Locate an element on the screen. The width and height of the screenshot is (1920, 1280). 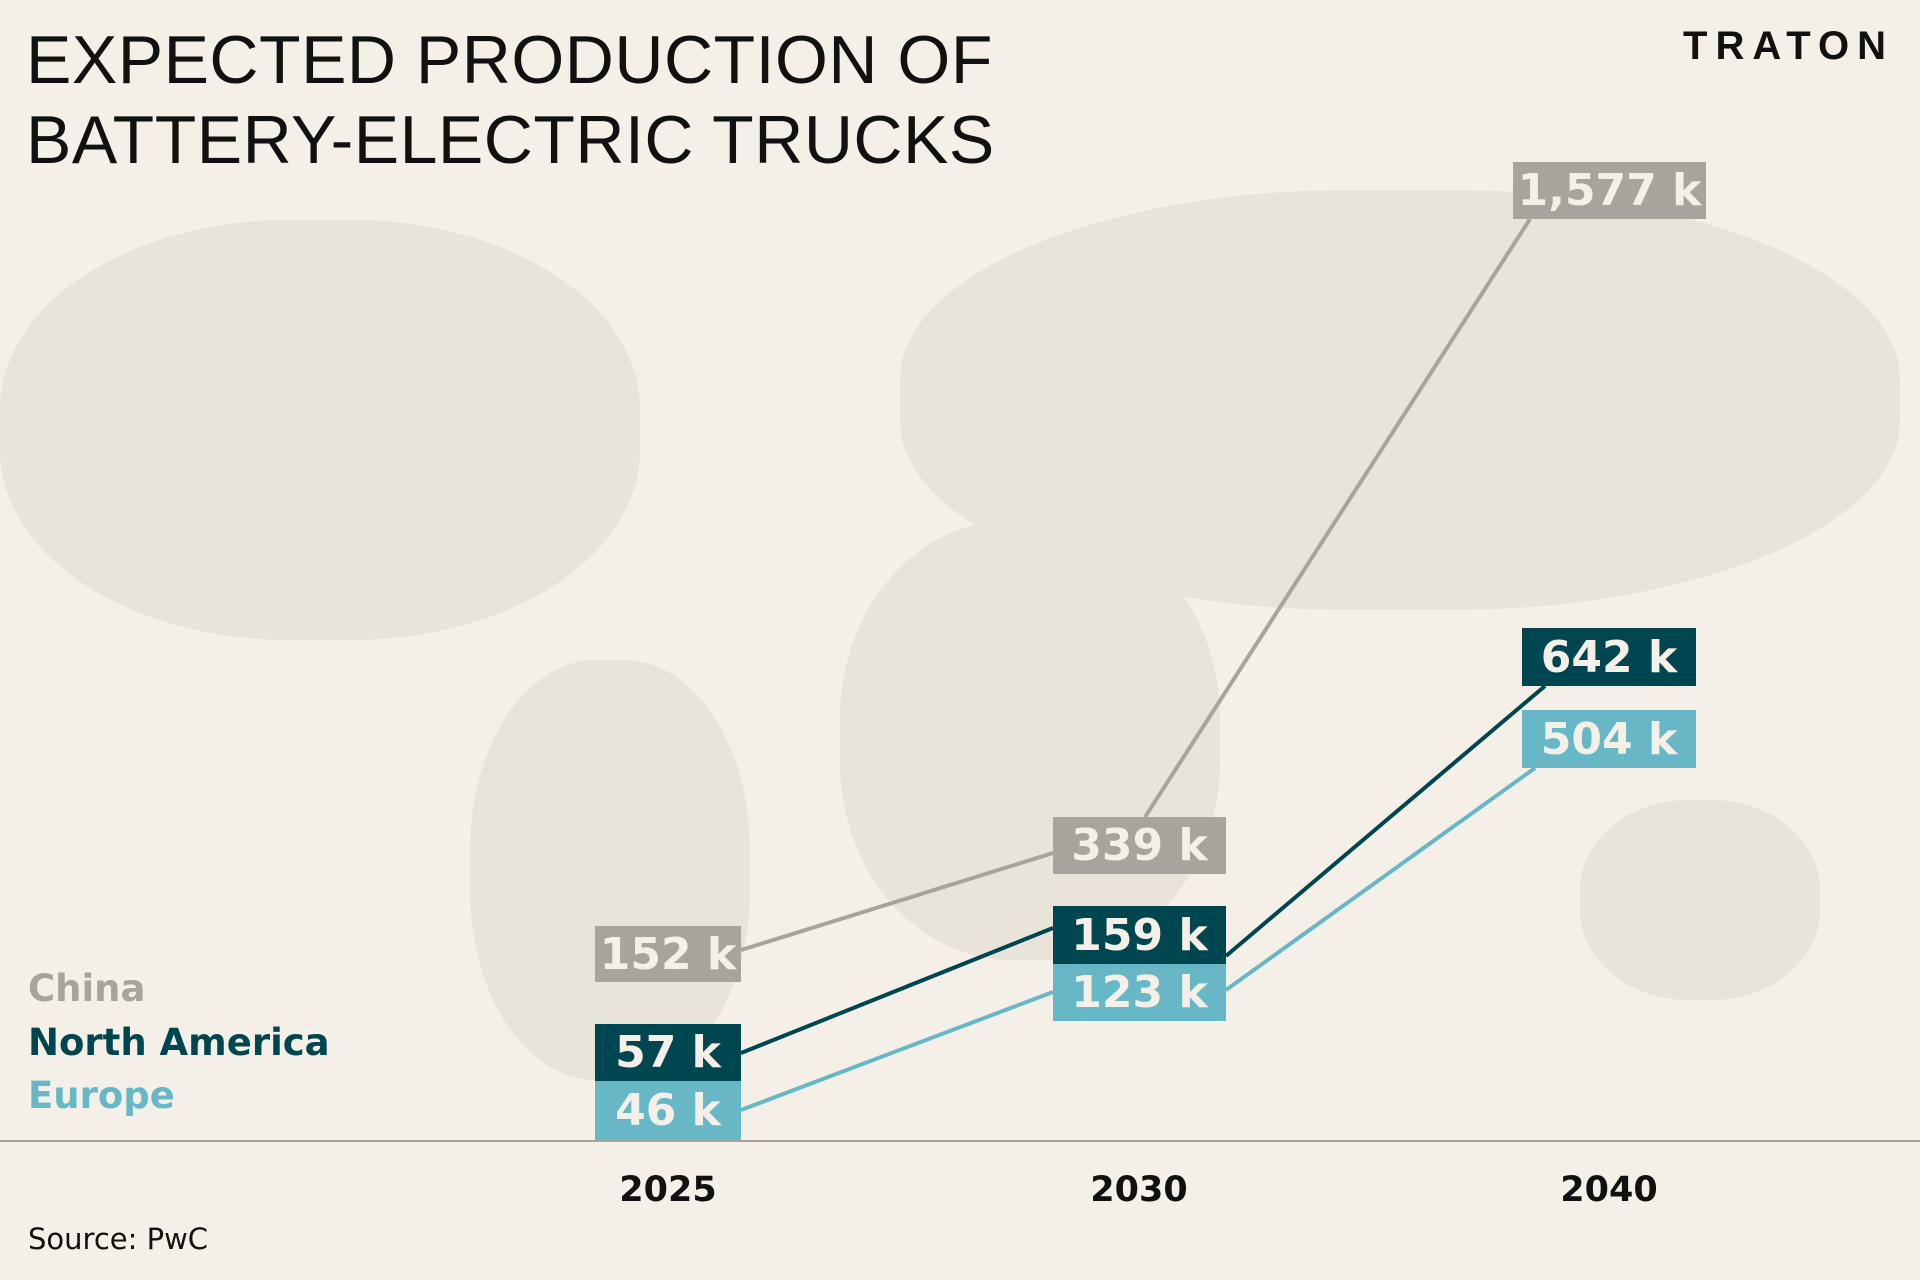
map-africa is located at coordinates (1030, 740).